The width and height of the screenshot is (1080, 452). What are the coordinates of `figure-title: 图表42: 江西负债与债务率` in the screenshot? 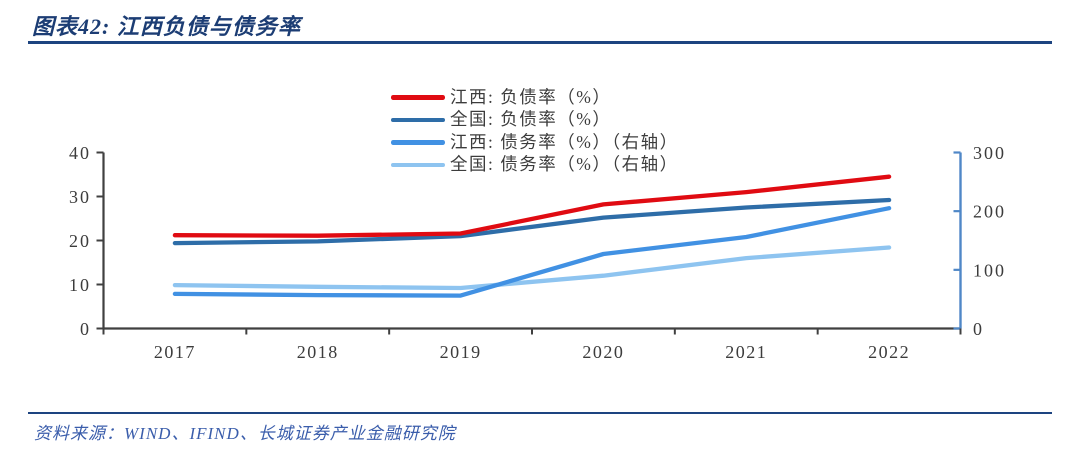 It's located at (166, 26).